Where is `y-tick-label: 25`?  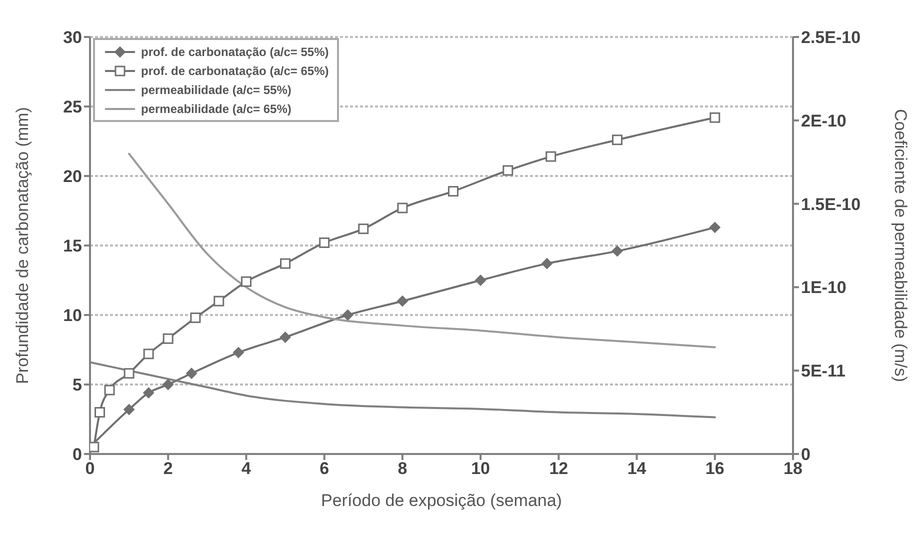
y-tick-label: 25 is located at coordinates (72, 107).